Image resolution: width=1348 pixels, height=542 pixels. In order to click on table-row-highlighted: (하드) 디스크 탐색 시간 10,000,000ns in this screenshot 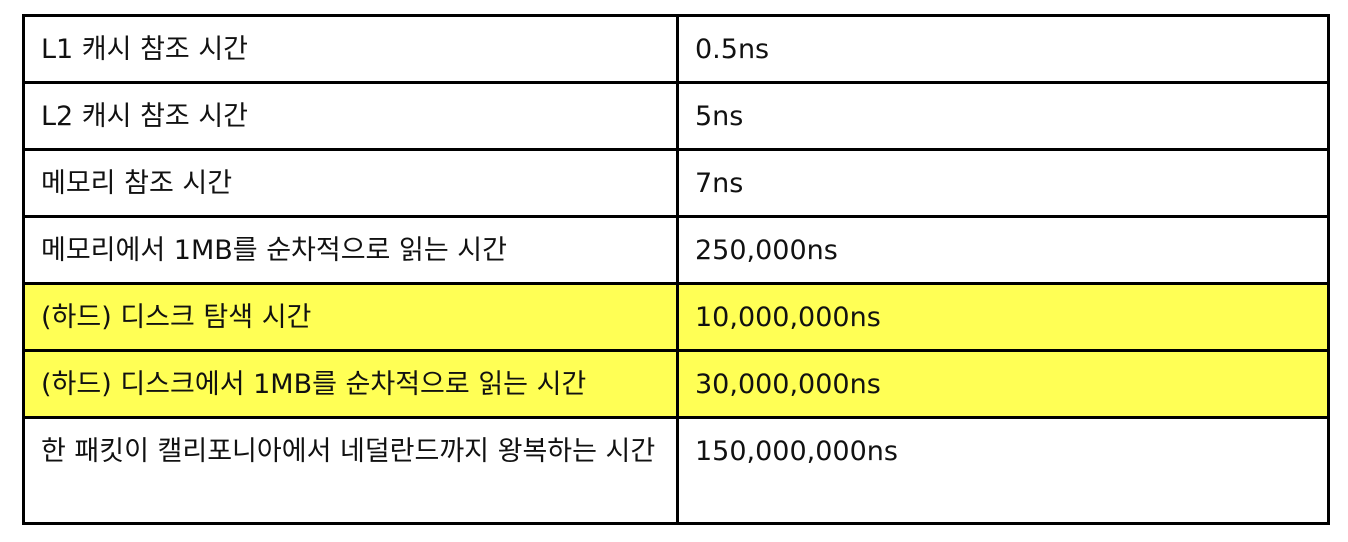, I will do `click(676, 317)`.